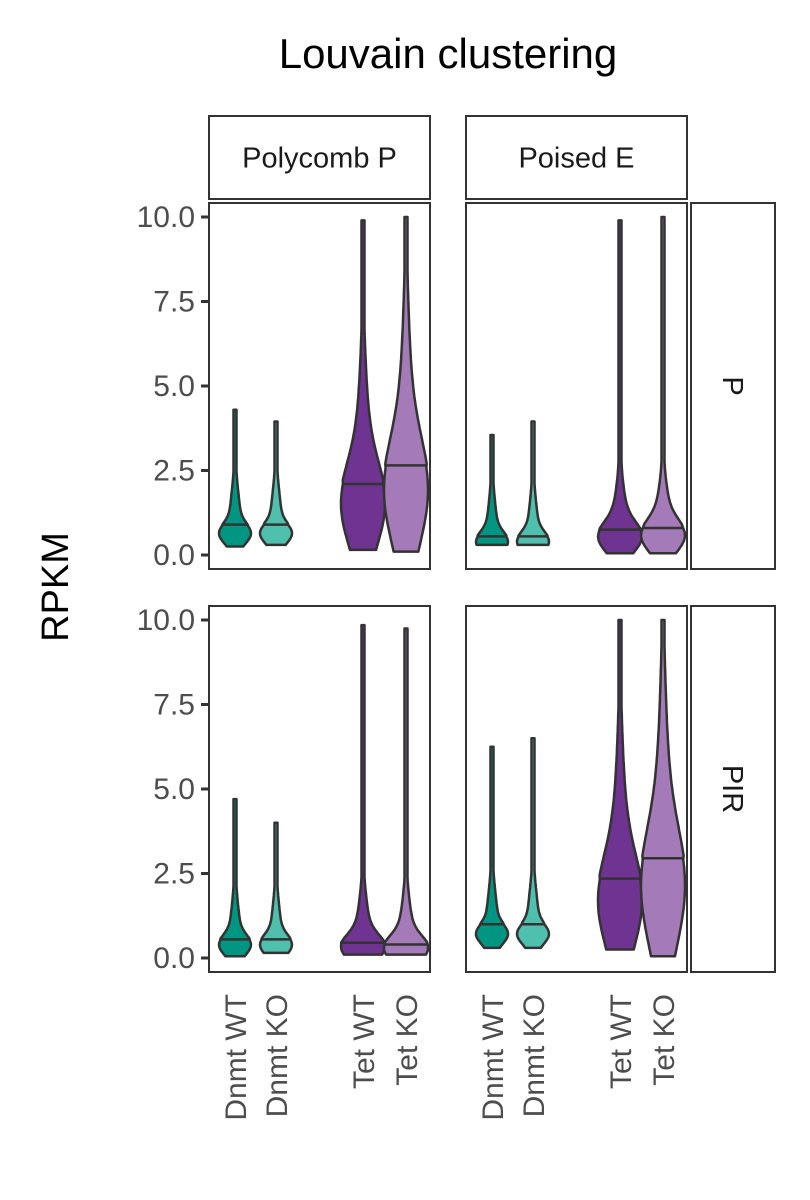 The height and width of the screenshot is (1200, 810). What do you see at coordinates (448, 53) in the screenshot?
I see `chart-title: Louvain clustering` at bounding box center [448, 53].